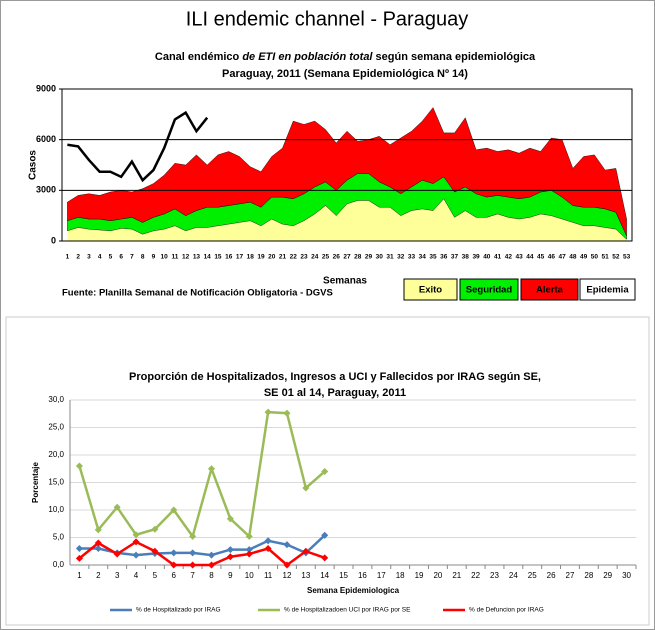  What do you see at coordinates (218, 257) in the screenshot?
I see `x-tick-label: 15` at bounding box center [218, 257].